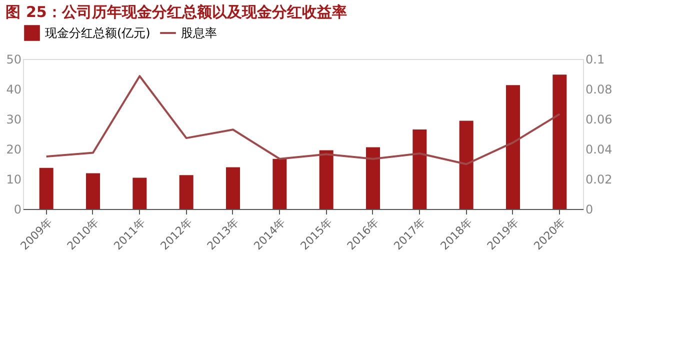  What do you see at coordinates (14, 179) in the screenshot?
I see `y-tick-label: 10` at bounding box center [14, 179].